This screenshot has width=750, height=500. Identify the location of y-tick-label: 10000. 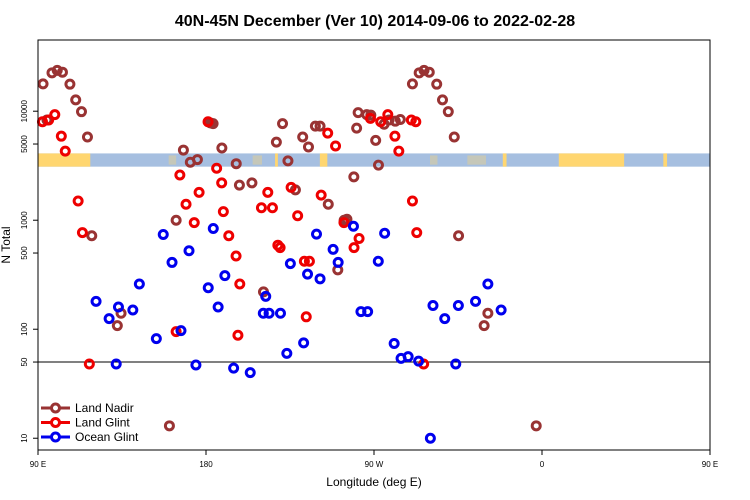
(24, 111).